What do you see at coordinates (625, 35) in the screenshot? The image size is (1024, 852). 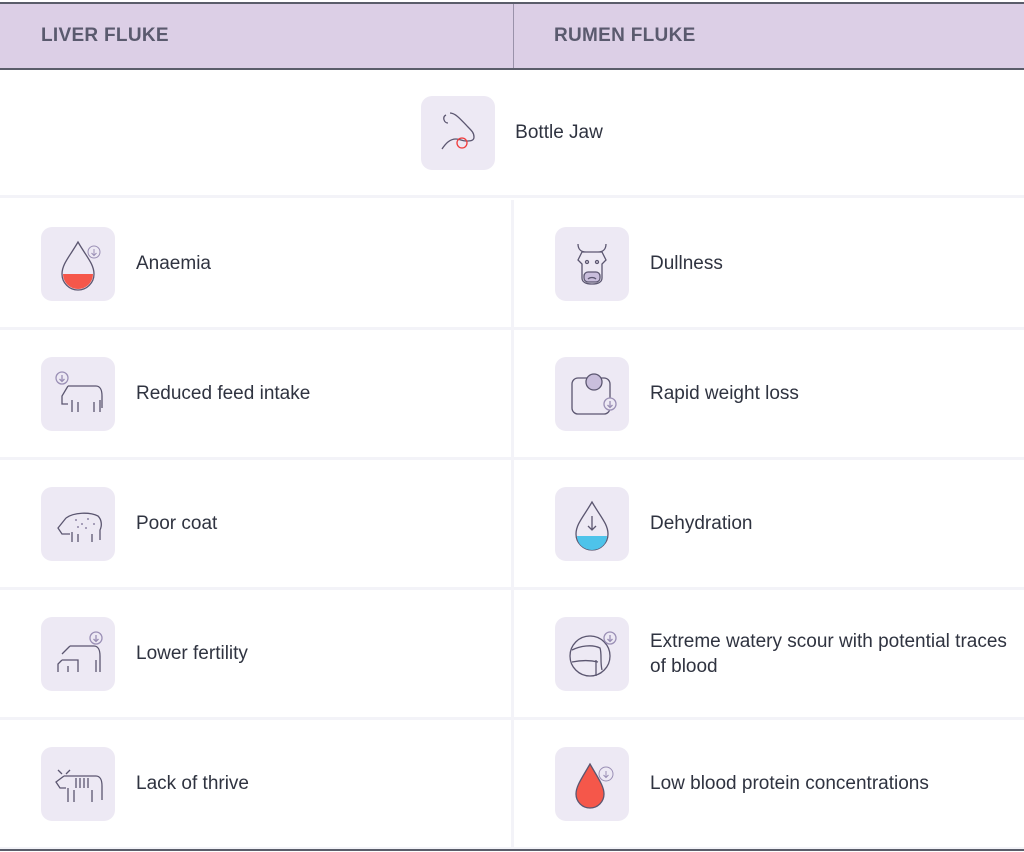 I see `column-header-rumen-fluke: RUMEN FLUKE` at bounding box center [625, 35].